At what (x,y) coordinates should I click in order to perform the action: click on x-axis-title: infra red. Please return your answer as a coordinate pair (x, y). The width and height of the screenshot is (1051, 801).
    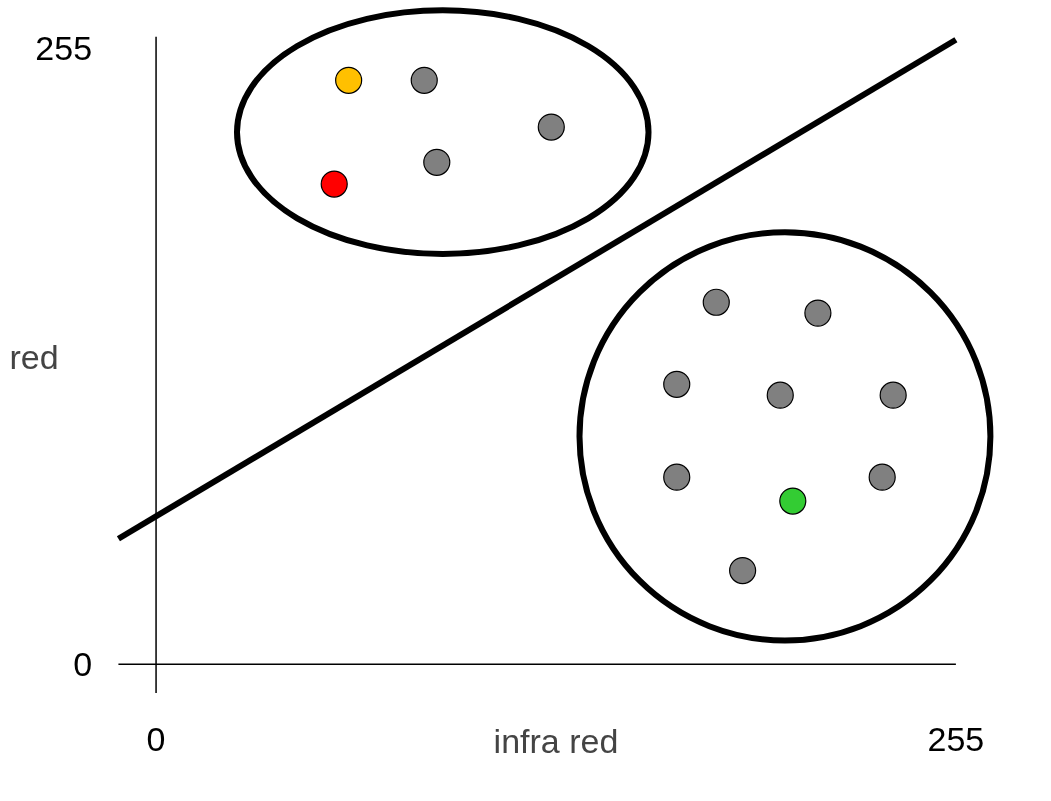
    Looking at the image, I should click on (556, 741).